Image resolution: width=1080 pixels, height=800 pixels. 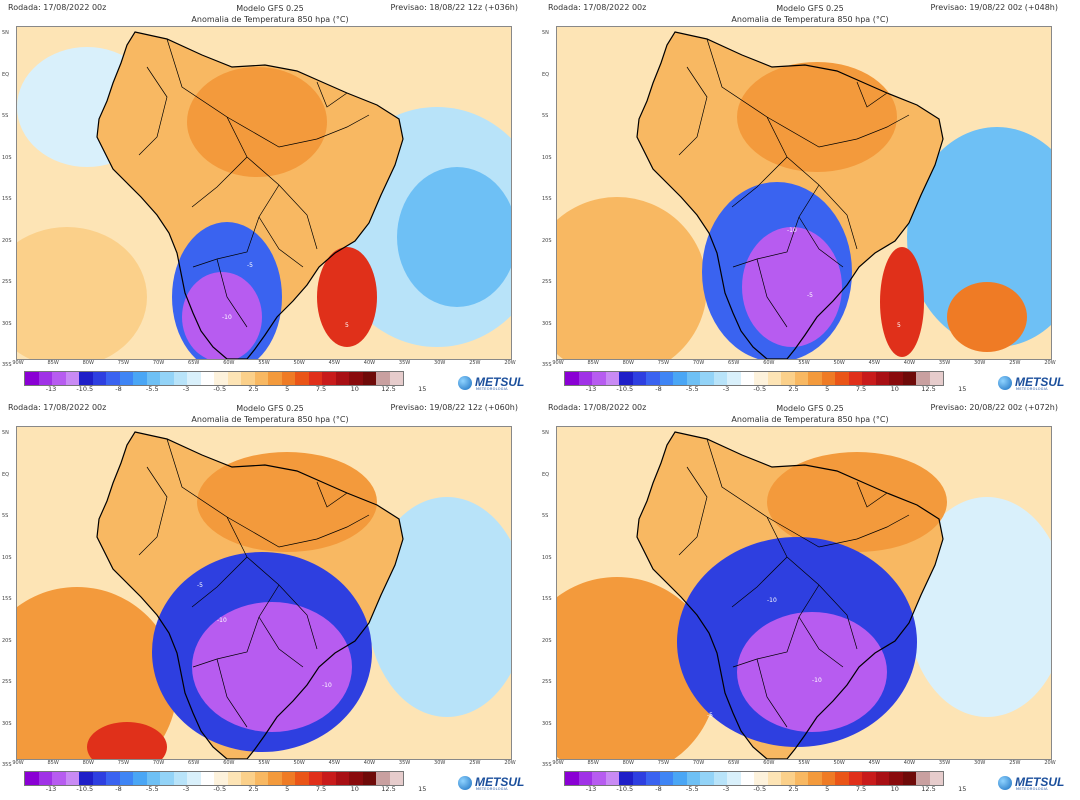 What do you see at coordinates (692, 789) in the screenshot?
I see `colorbar-tick-label: -5.5` at bounding box center [692, 789].